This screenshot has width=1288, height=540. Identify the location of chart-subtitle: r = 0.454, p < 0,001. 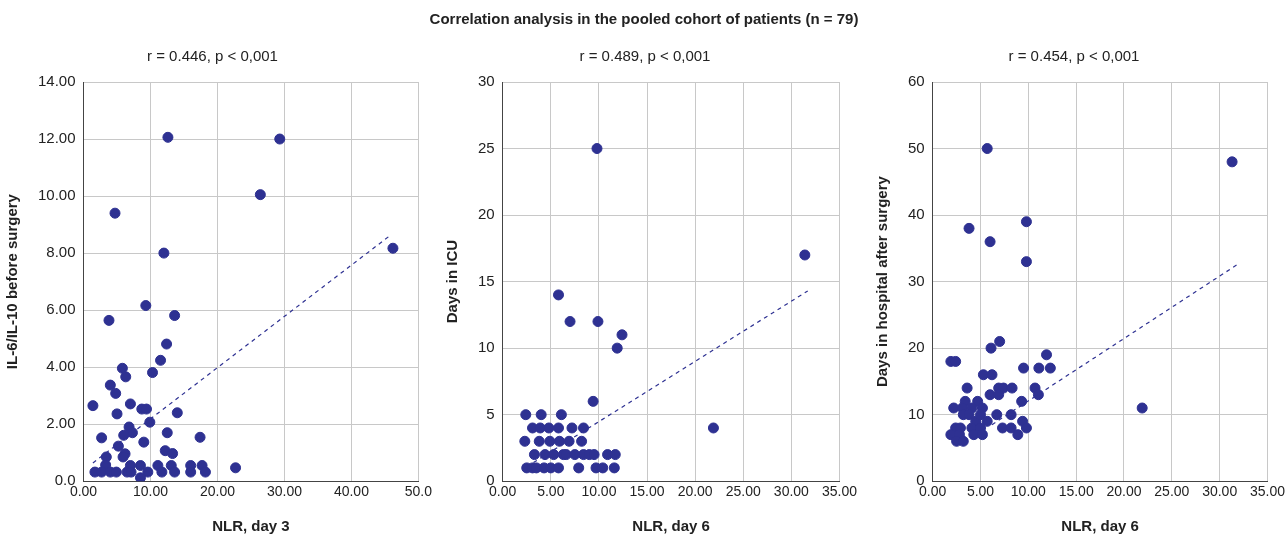
(1074, 56).